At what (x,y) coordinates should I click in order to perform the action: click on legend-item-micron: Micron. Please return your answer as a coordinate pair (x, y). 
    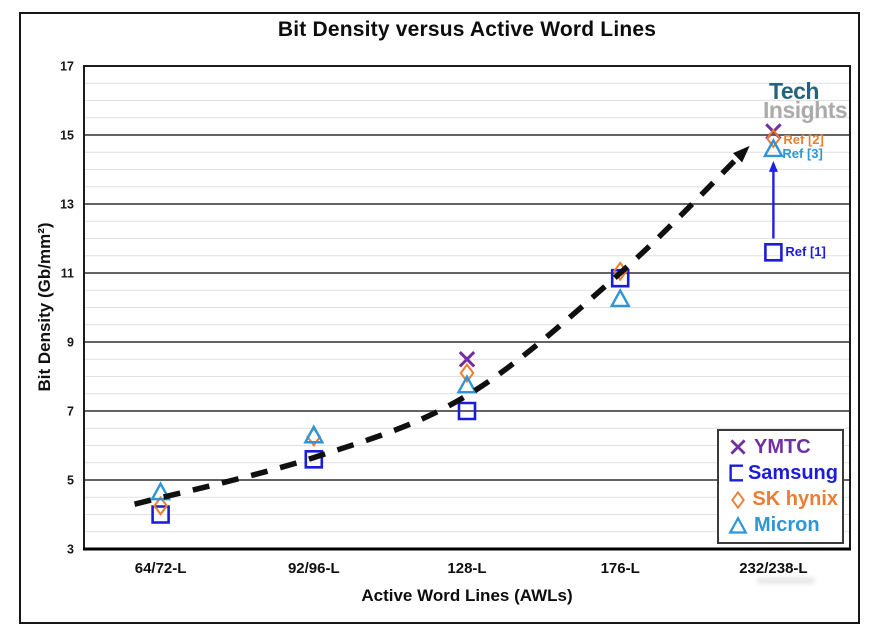
    Looking at the image, I should click on (782, 525).